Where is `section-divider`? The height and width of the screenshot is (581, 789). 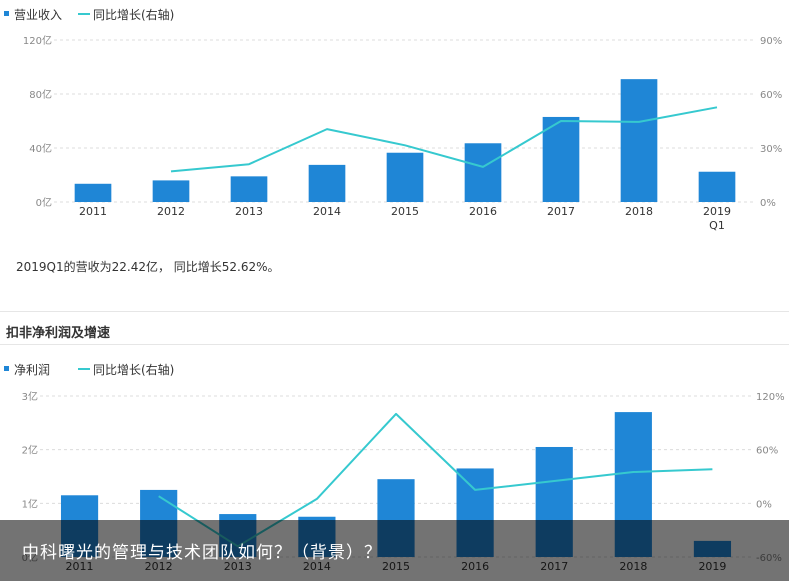 section-divider is located at coordinates (394, 311).